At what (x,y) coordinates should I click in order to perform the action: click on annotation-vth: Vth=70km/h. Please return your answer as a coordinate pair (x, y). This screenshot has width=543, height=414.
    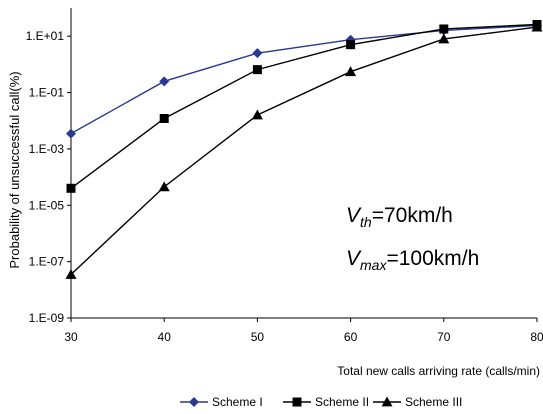
    Looking at the image, I should click on (399, 217).